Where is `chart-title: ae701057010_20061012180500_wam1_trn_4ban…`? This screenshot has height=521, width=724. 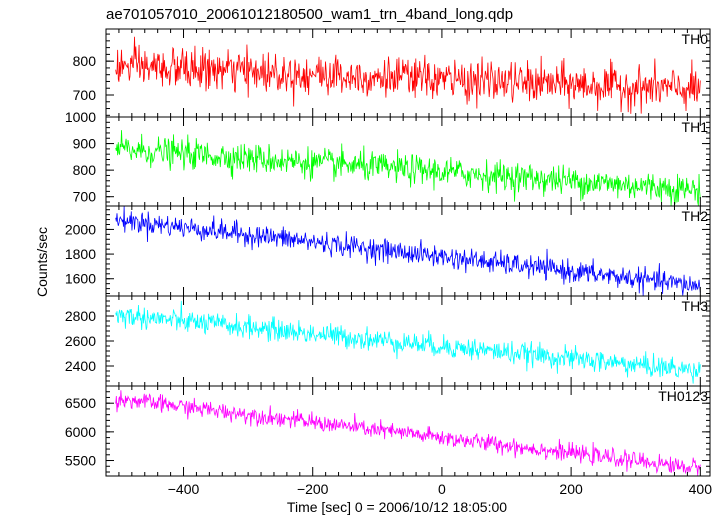 chart-title: ae701057010_20061012180500_wam1_trn_4ban… is located at coordinates (309, 14).